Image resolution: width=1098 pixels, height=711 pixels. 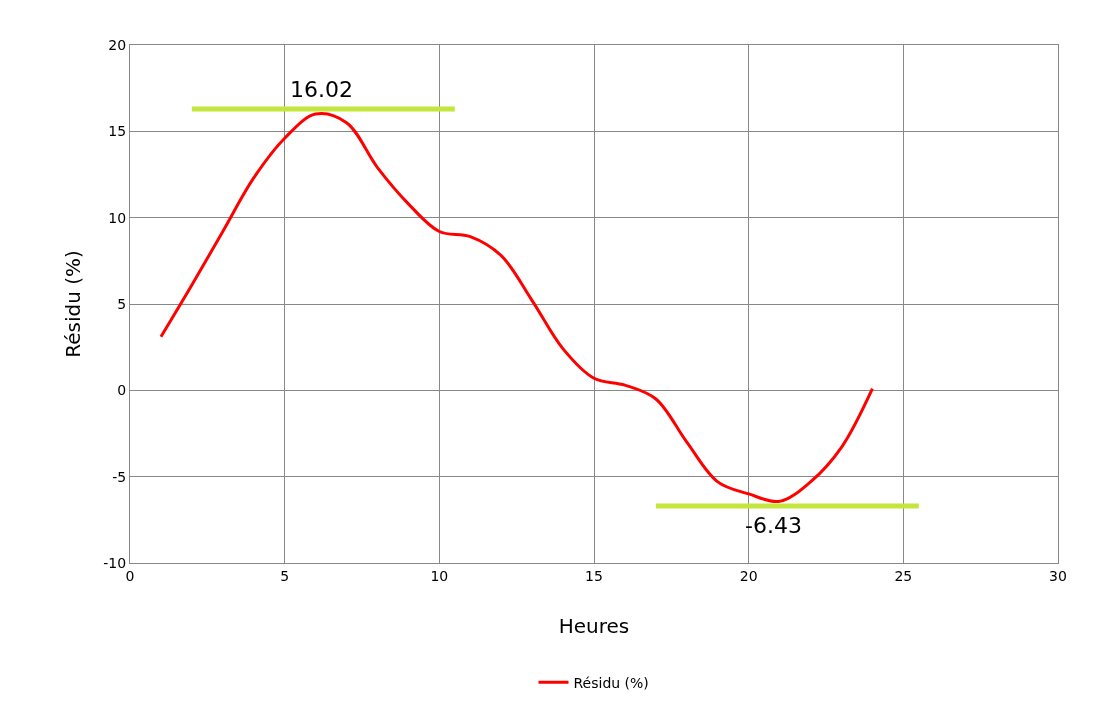 What do you see at coordinates (117, 44) in the screenshot?
I see `y-tick-label: 20` at bounding box center [117, 44].